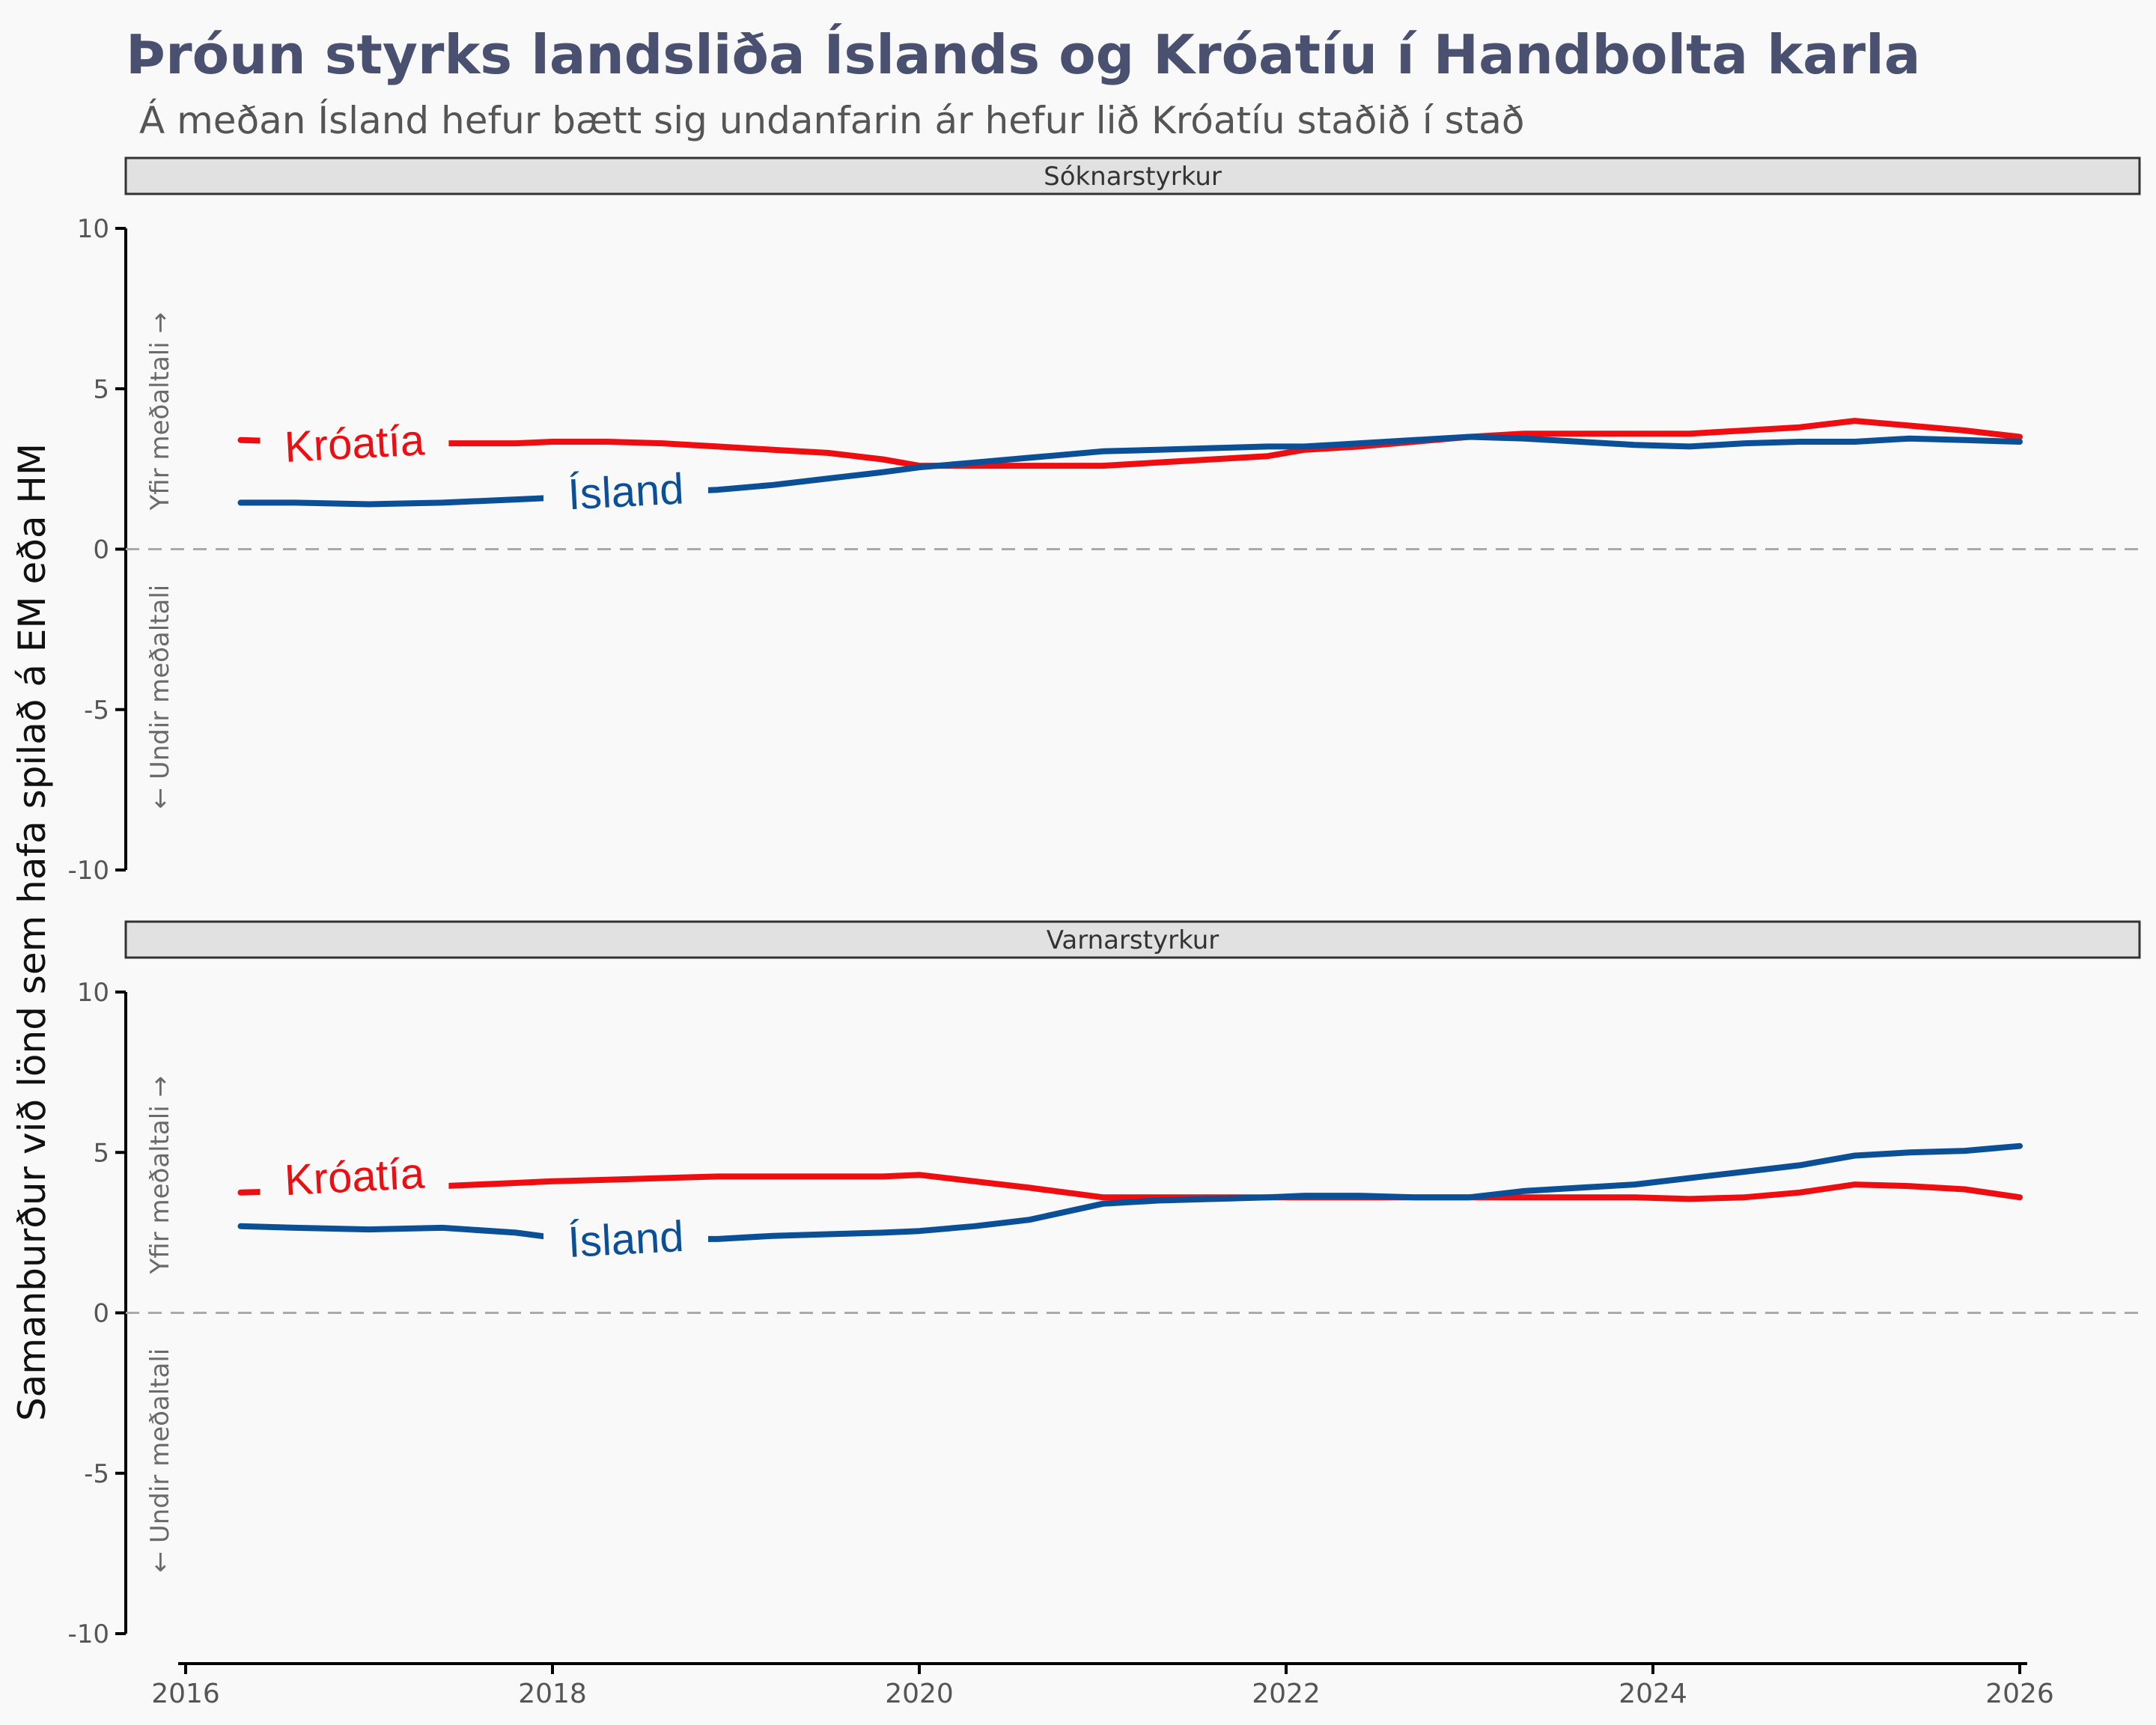  I want to click on x-tick-label: 2018, so click(552, 1694).